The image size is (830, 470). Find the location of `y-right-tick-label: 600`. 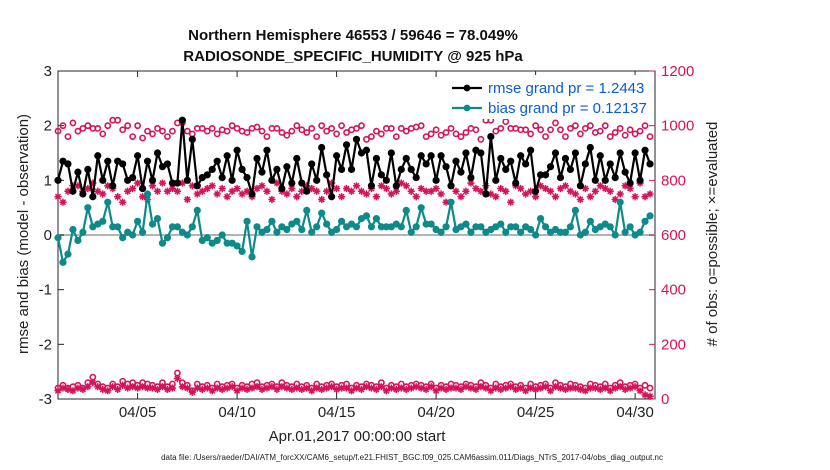

y-right-tick-label: 600 is located at coordinates (673, 235).